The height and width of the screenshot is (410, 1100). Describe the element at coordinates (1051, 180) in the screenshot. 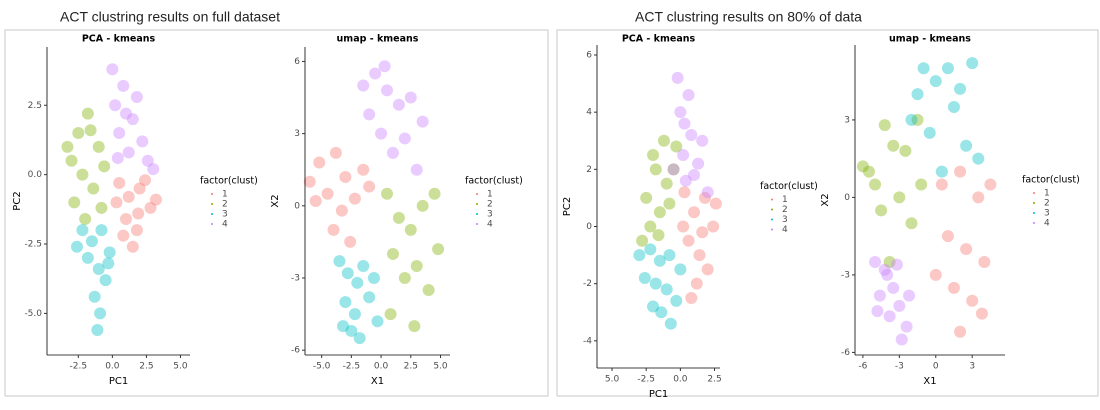

I see `legend-title: factor(clust)` at that location.